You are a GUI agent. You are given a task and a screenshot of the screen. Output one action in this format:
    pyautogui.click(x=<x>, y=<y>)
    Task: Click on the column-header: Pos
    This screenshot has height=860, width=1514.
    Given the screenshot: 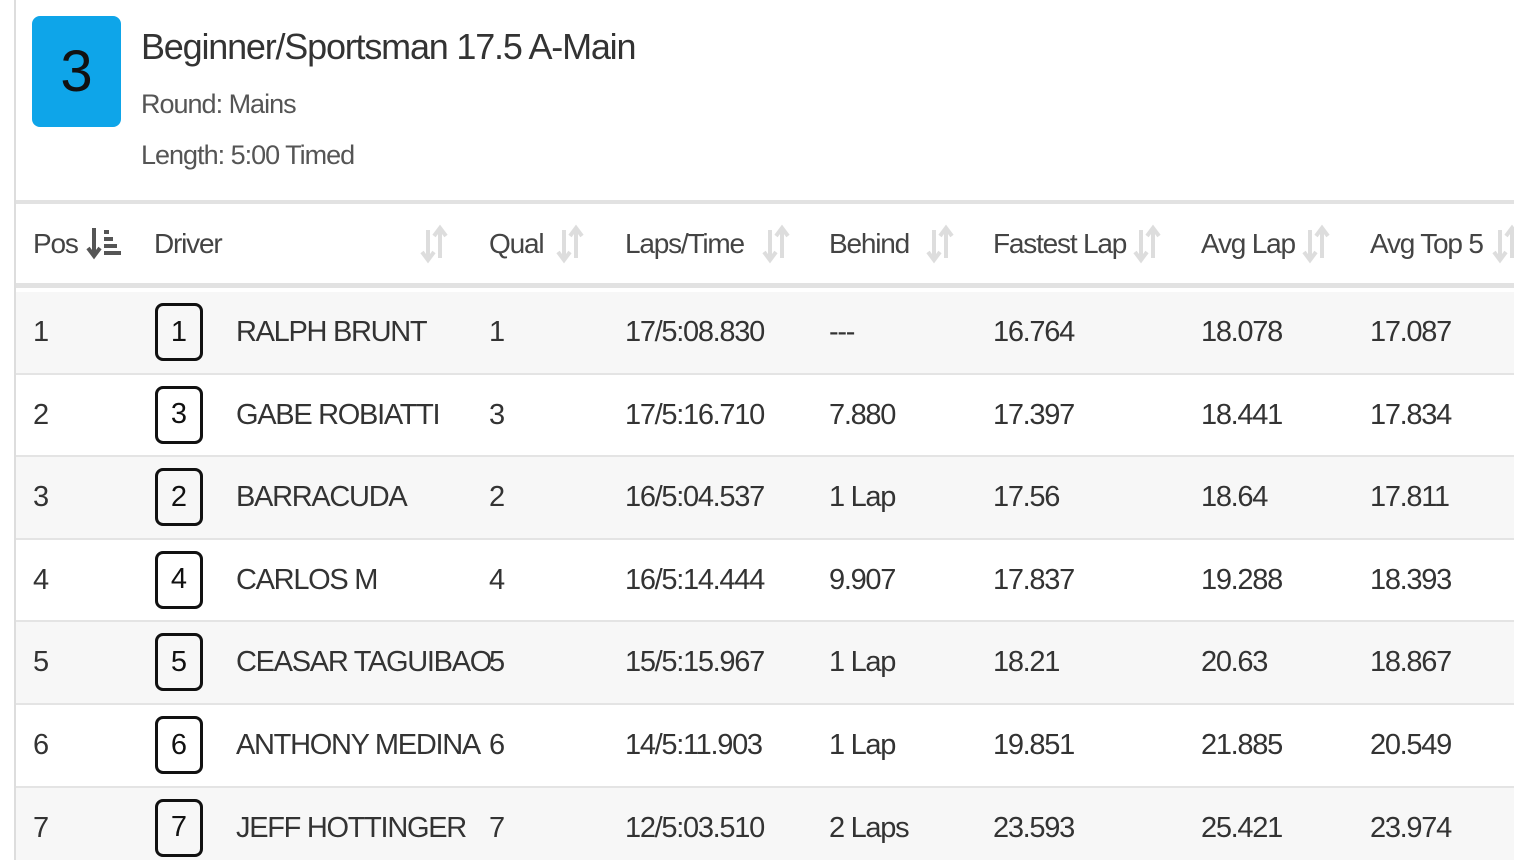 What is the action you would take?
    pyautogui.click(x=56, y=243)
    